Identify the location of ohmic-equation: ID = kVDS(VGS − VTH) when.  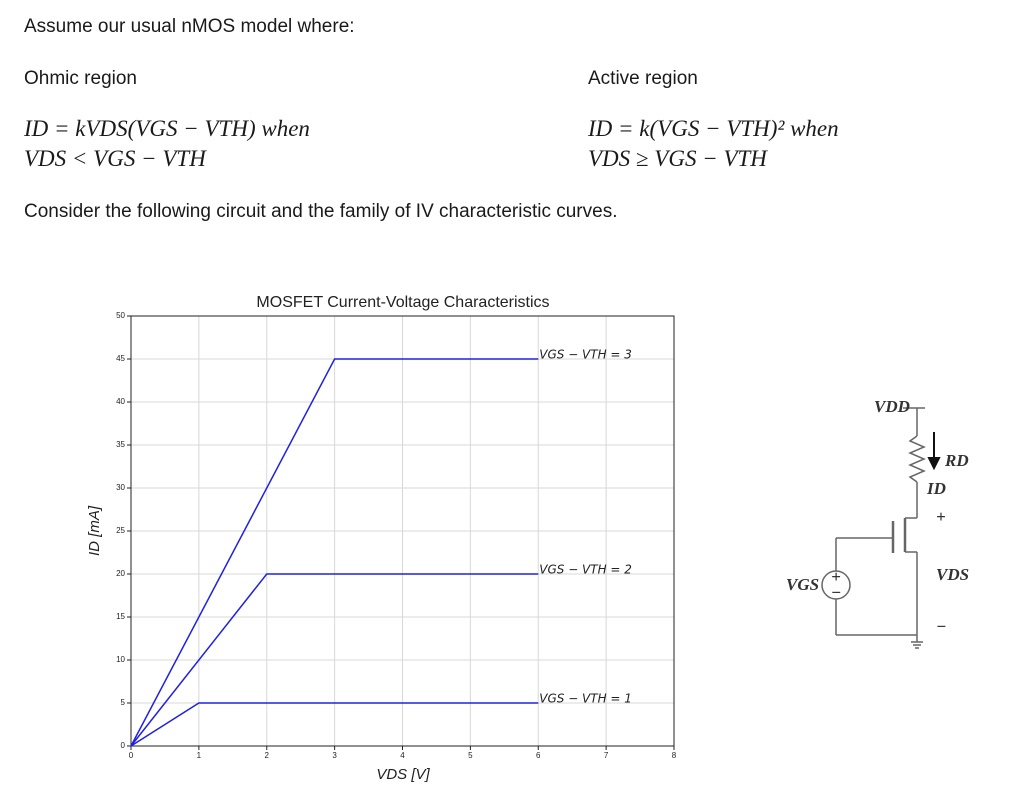
(167, 128).